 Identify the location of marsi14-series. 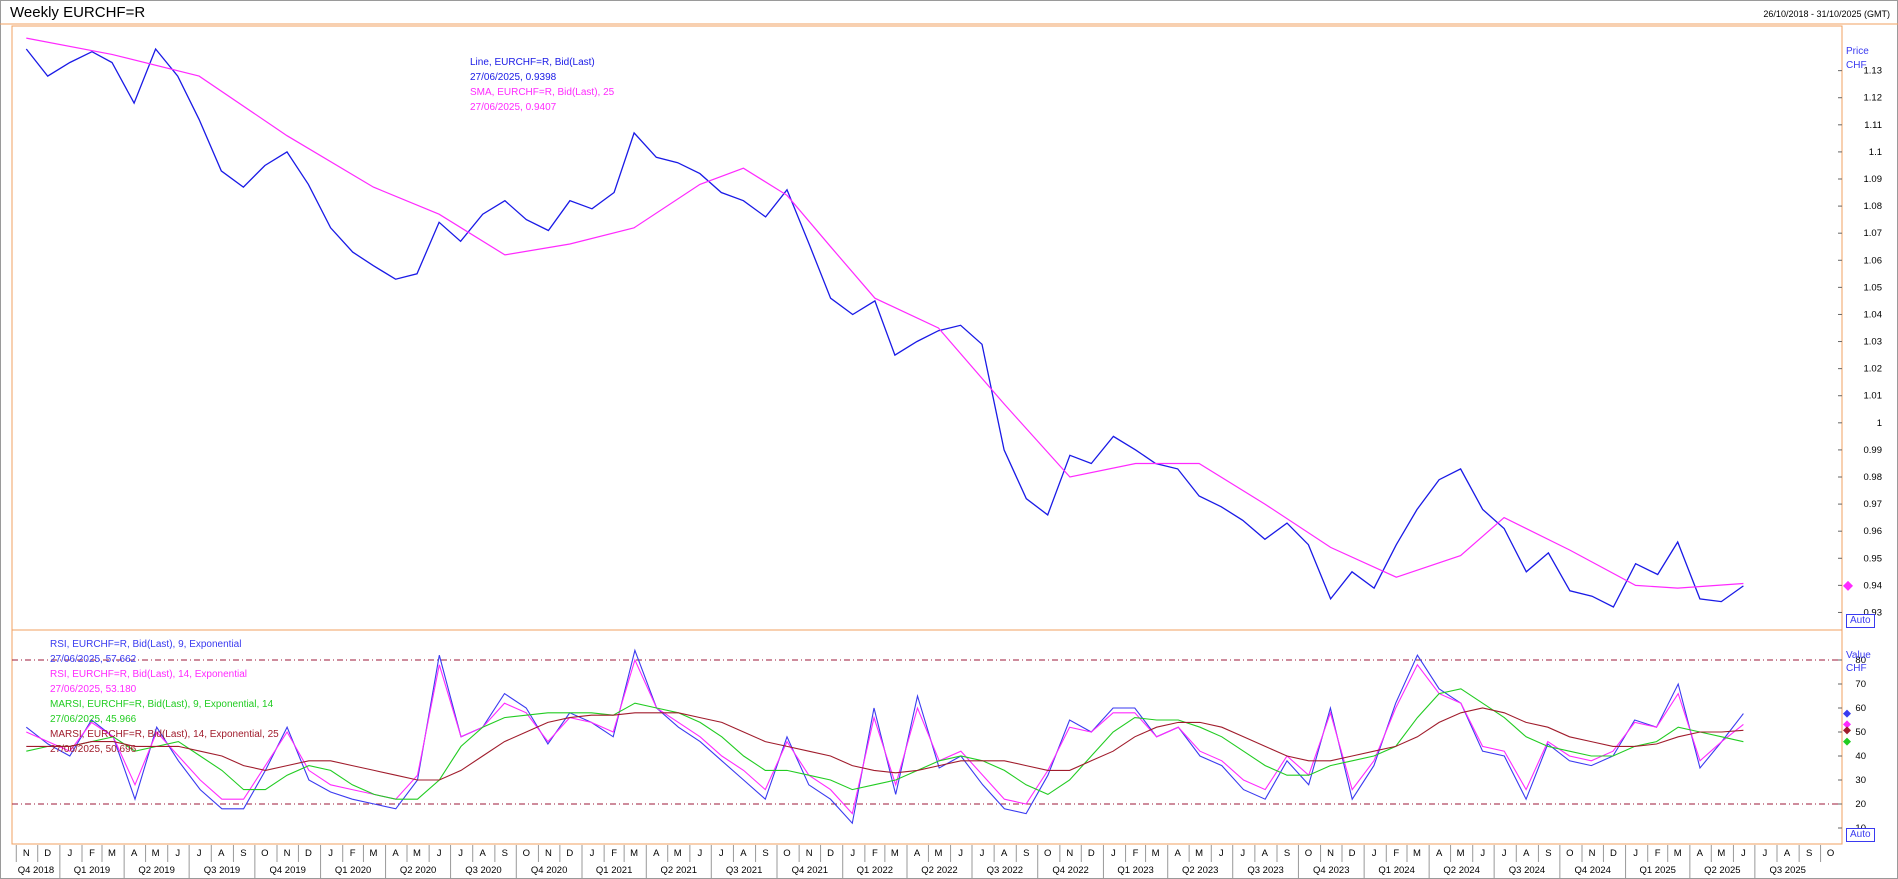
(885, 744).